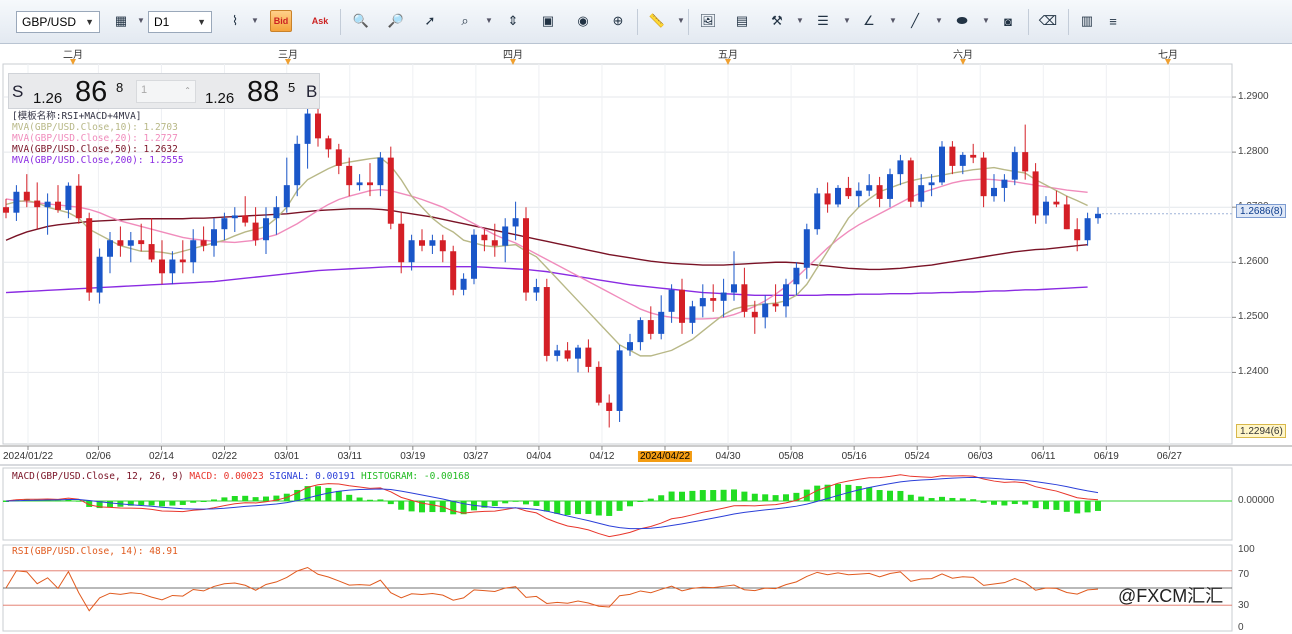 This screenshot has width=1292, height=634. I want to click on zoom-dropdown: ▼, so click(489, 20).